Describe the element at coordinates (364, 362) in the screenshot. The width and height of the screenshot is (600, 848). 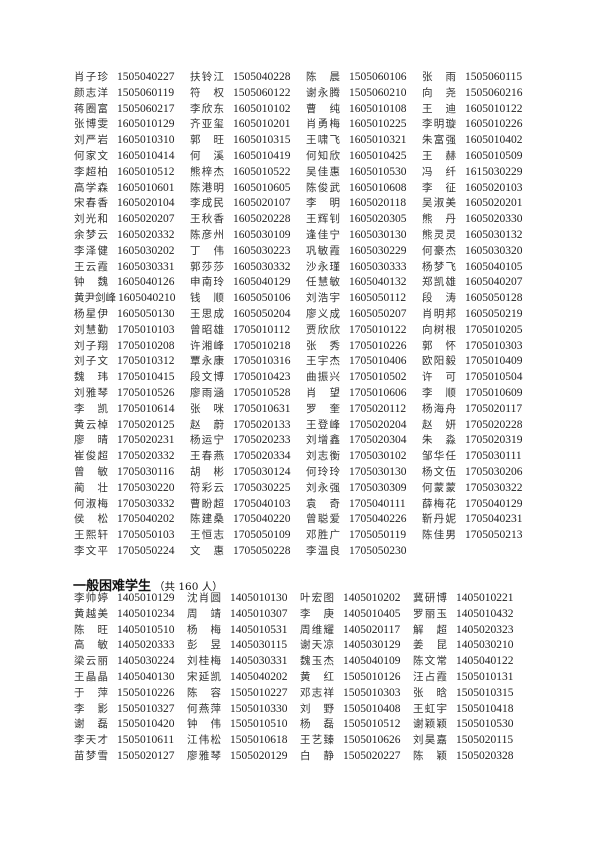
I see `student-entry: 王宇杰 1705010406` at that location.